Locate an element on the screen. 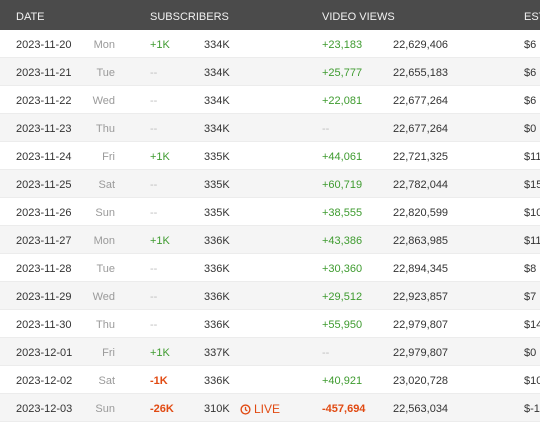  cell: 2023-11-26 is located at coordinates (44, 213).